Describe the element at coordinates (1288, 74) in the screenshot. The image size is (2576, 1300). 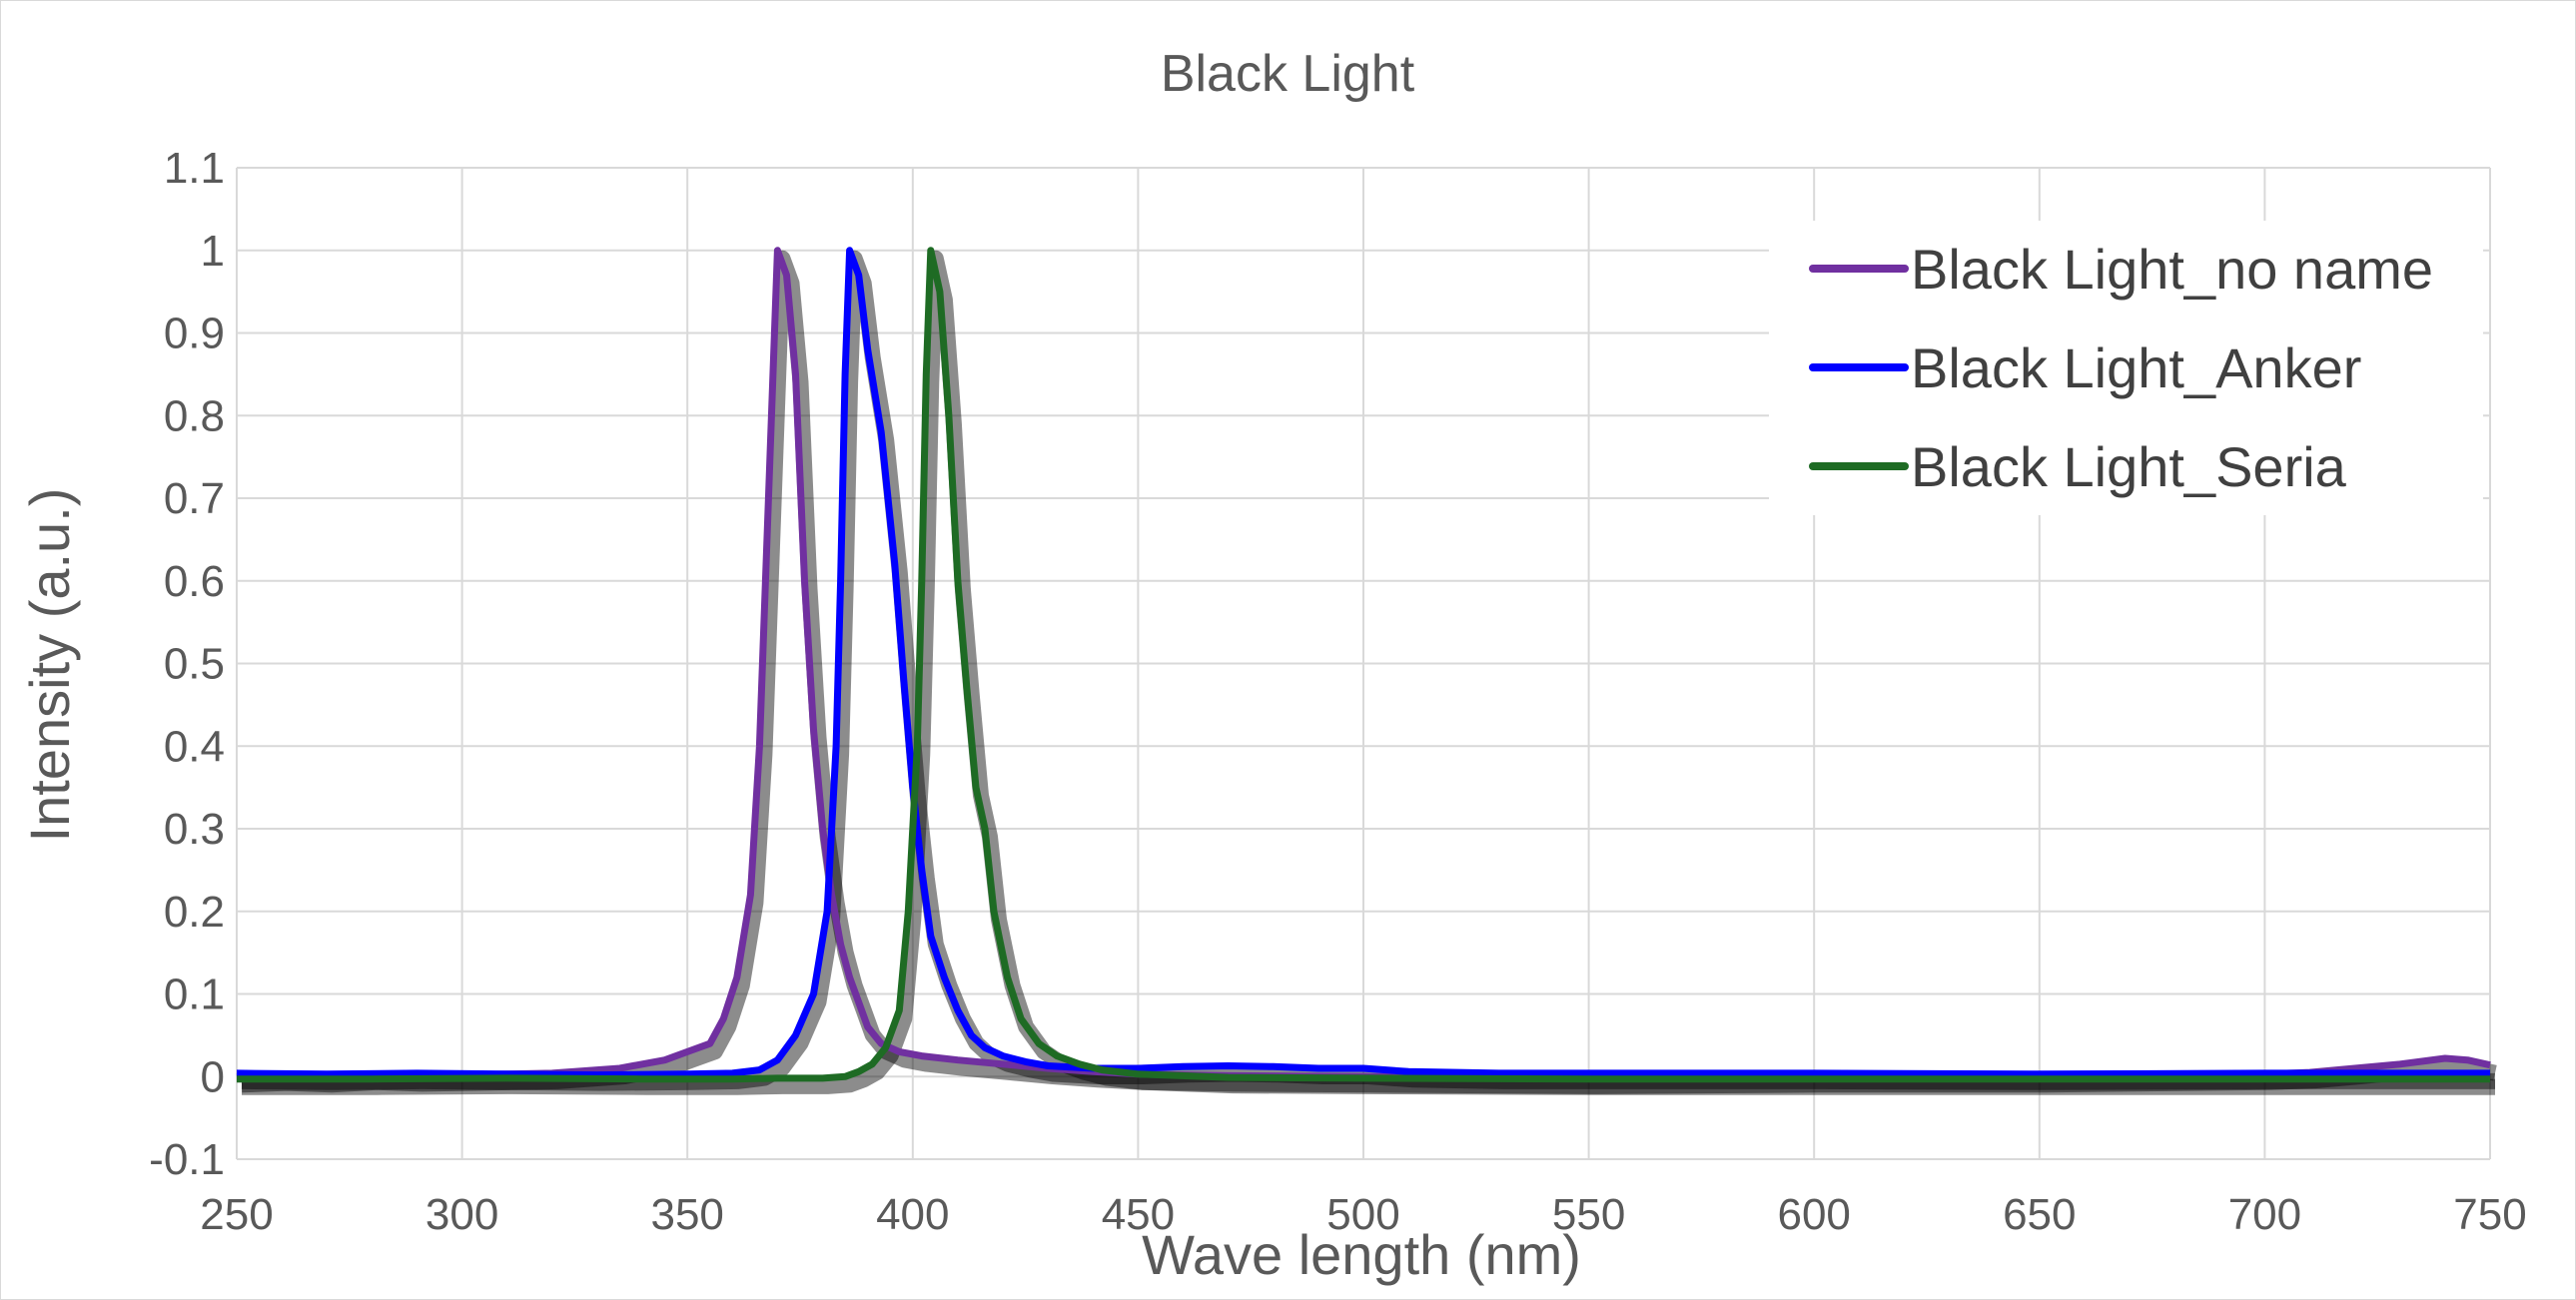
I see `chart-title: Black Light` at that location.